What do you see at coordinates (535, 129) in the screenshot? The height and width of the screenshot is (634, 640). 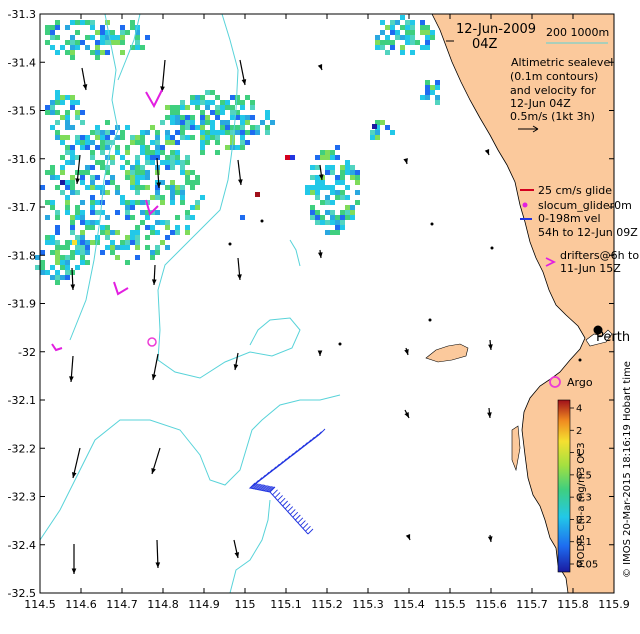 I see `scale-arrow-head` at bounding box center [535, 129].